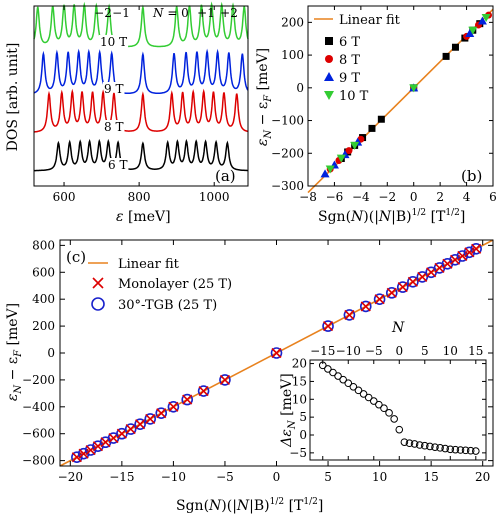 The height and width of the screenshot is (518, 498). What do you see at coordinates (329, 76) in the screenshot?
I see `b-legend-swatch-9T` at bounding box center [329, 76].